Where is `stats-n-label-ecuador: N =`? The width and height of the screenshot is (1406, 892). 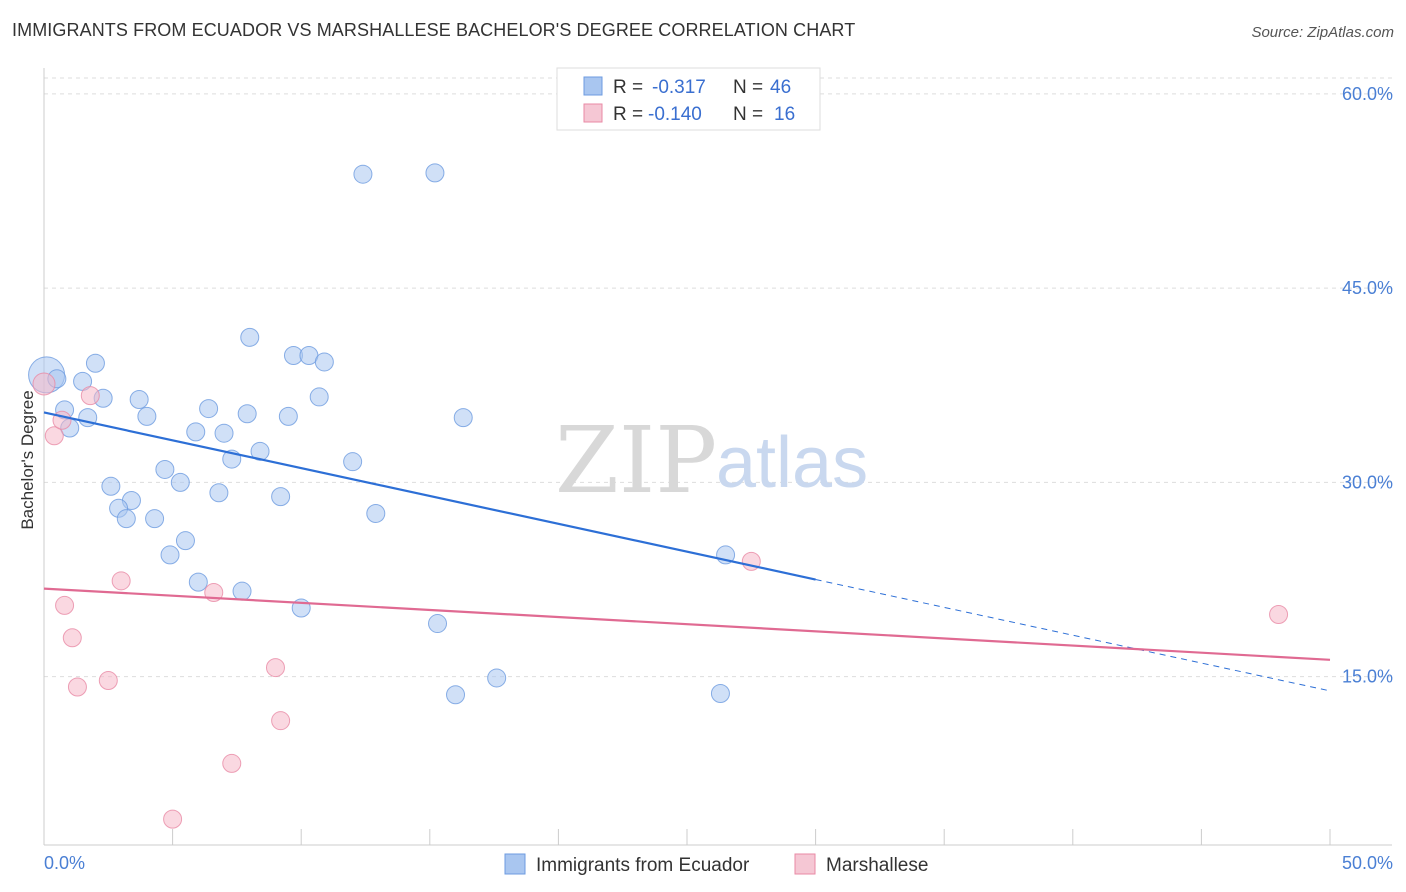 stats-n-label-ecuador: N = is located at coordinates (748, 87).